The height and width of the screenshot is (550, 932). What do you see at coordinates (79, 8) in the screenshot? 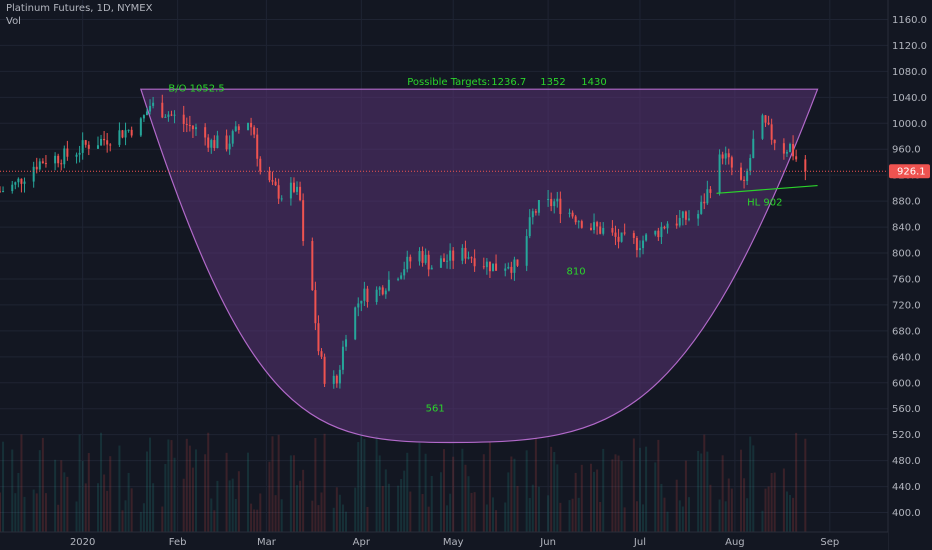
I see `symbol-title: Platinum Futures, 1D, NYMEX` at bounding box center [79, 8].